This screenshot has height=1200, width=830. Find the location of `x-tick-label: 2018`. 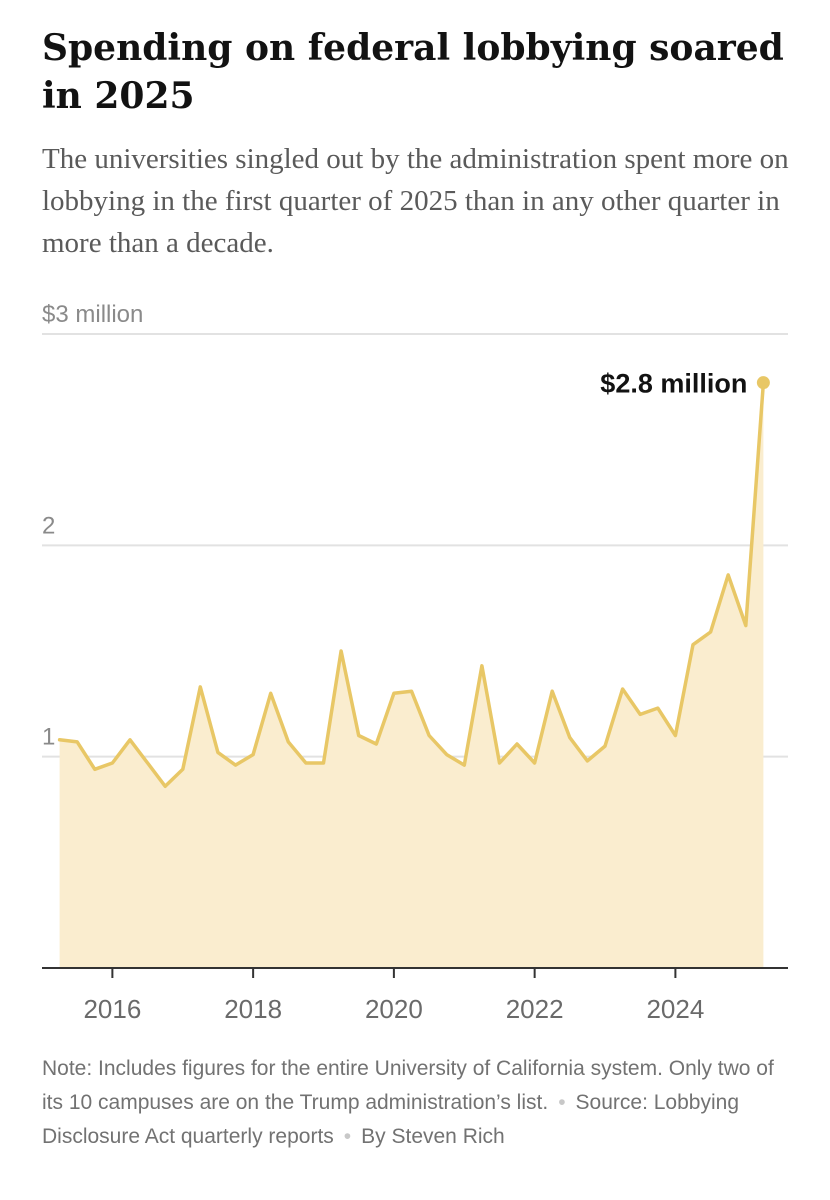

x-tick-label: 2018 is located at coordinates (253, 1009).